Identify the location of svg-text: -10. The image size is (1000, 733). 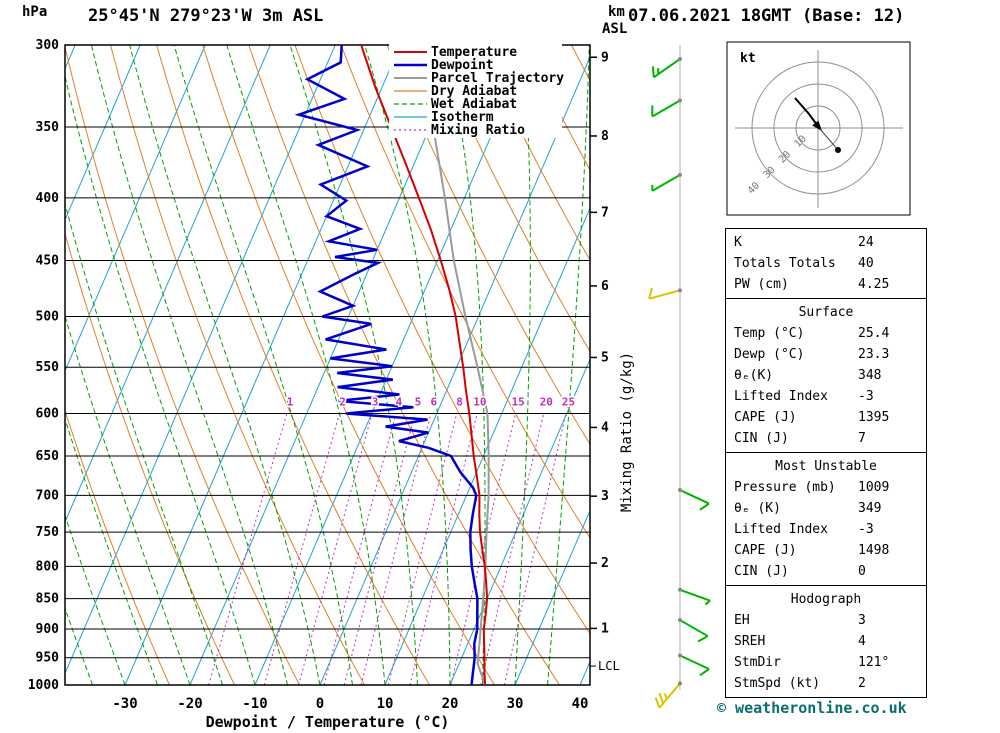
(254, 704).